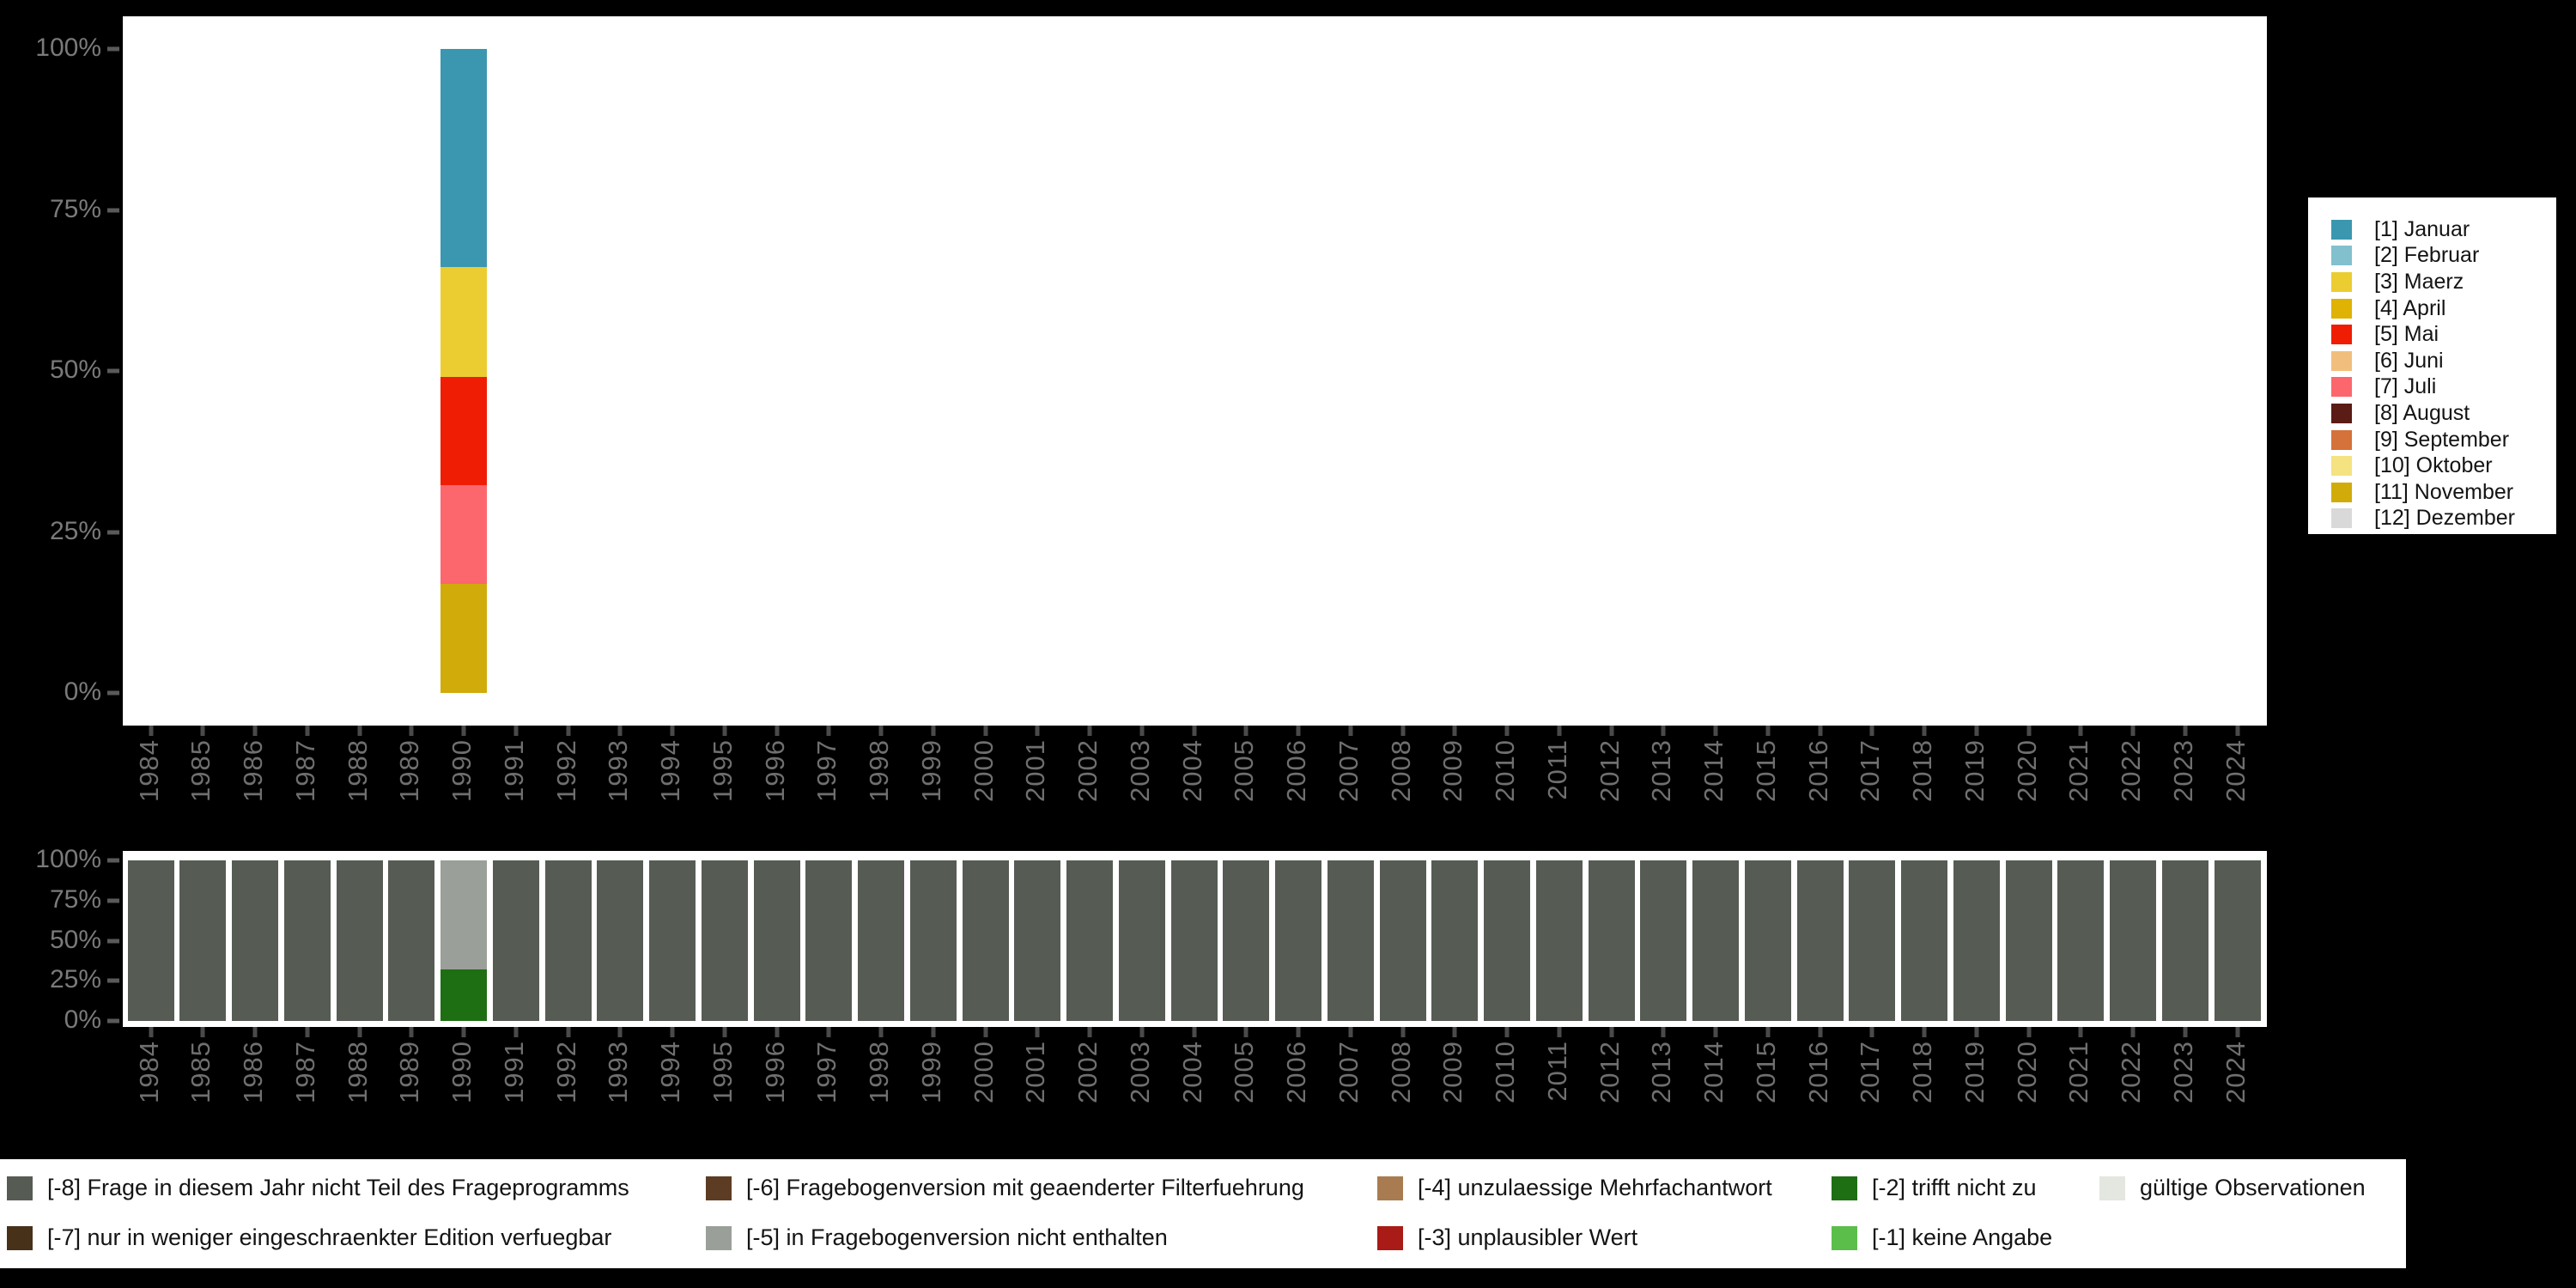 Image resolution: width=2576 pixels, height=1288 pixels. What do you see at coordinates (2388, 308) in the screenshot?
I see `months-legend-row: [4] April` at bounding box center [2388, 308].